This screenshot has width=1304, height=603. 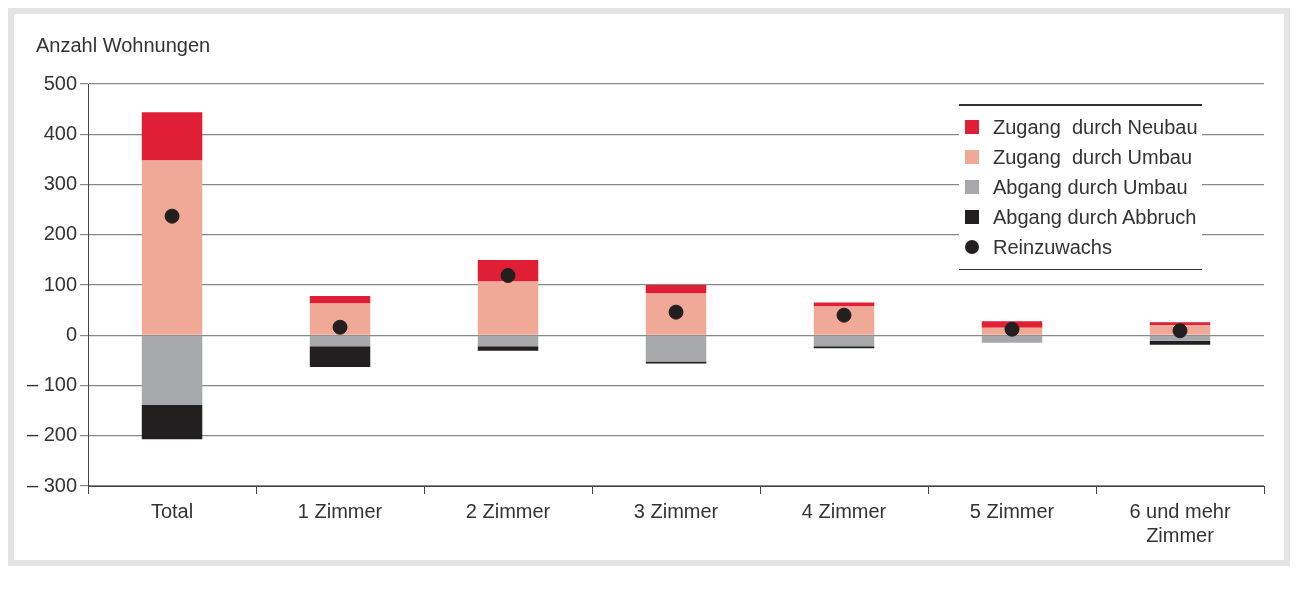 What do you see at coordinates (172, 510) in the screenshot?
I see `x-tick-label: Total` at bounding box center [172, 510].